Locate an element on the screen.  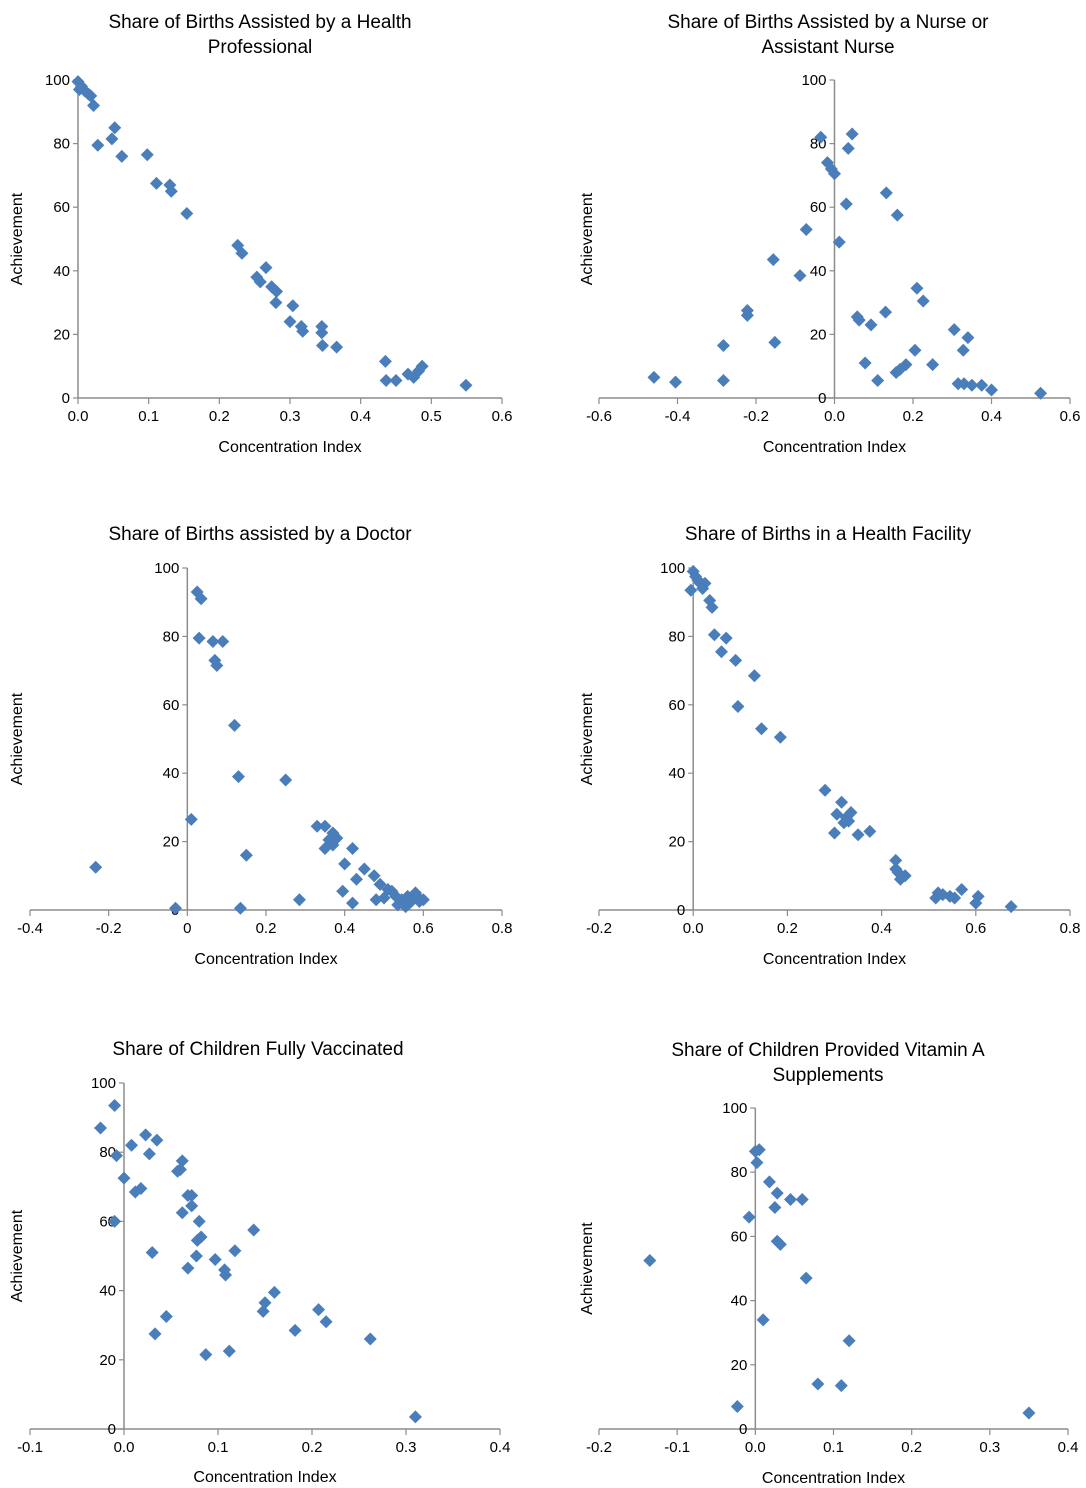
x-tick-label: -0.4 is located at coordinates (30, 928).